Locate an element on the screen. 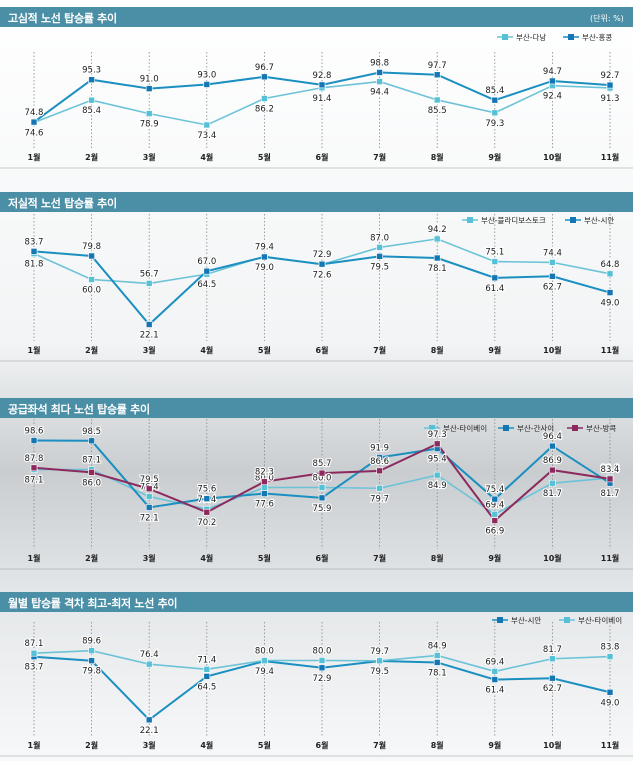 This screenshot has height=761, width=633. chart-3-series-1-value-label: 81.7 is located at coordinates (552, 494).